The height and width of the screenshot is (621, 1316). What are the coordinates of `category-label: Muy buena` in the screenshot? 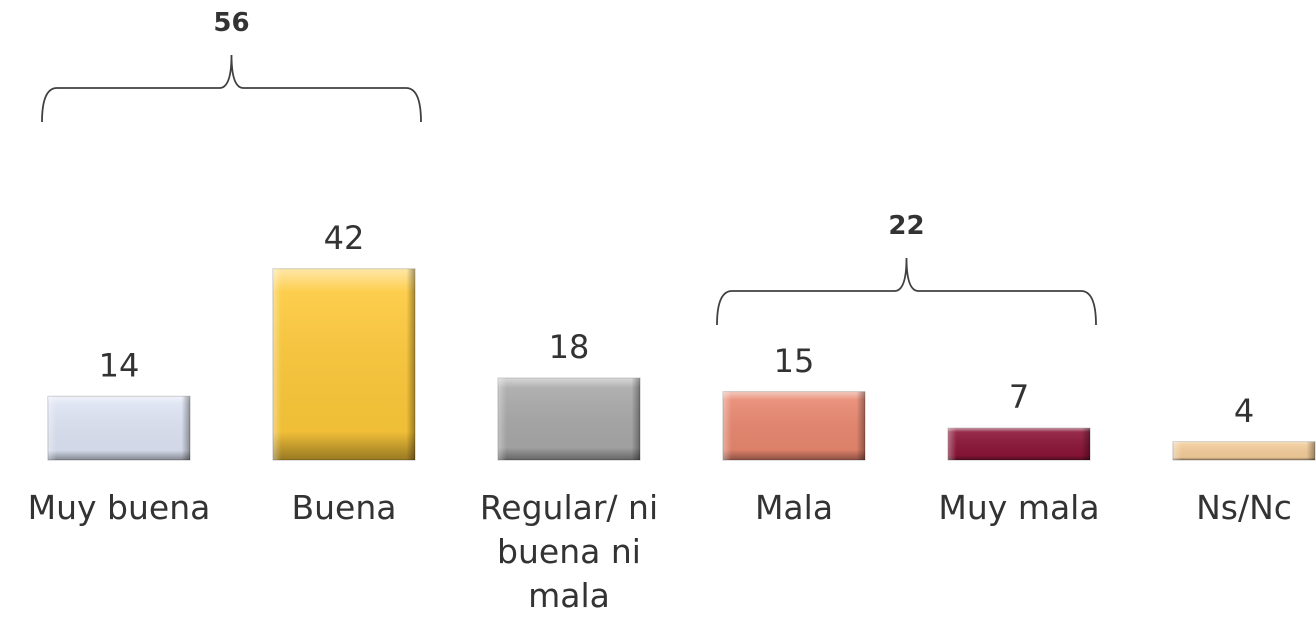 It's located at (119, 507).